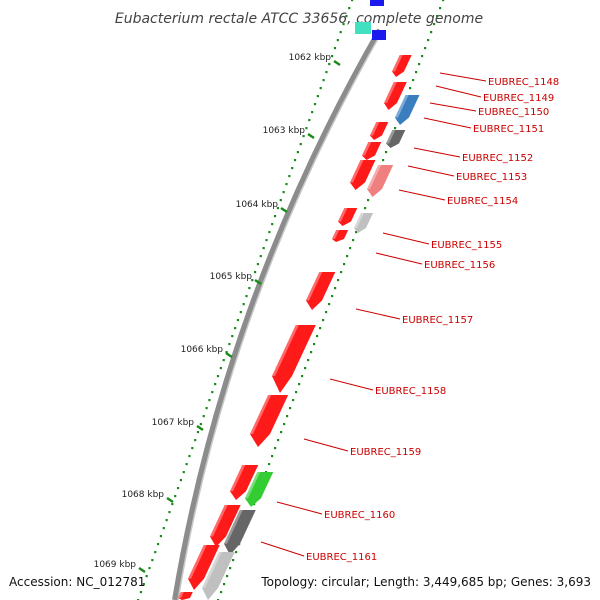  What do you see at coordinates (518, 98) in the screenshot?
I see `gene-label: EUBREC_1149` at bounding box center [518, 98].